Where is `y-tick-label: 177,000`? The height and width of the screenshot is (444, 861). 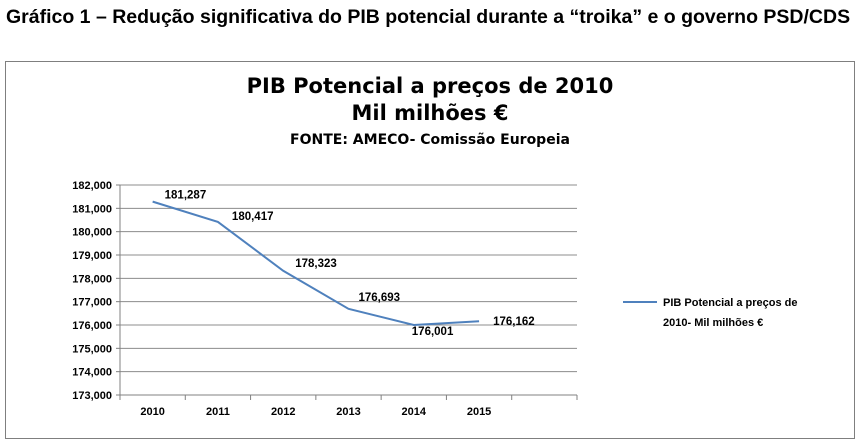
y-tick-label: 177,000 is located at coordinates (92, 303).